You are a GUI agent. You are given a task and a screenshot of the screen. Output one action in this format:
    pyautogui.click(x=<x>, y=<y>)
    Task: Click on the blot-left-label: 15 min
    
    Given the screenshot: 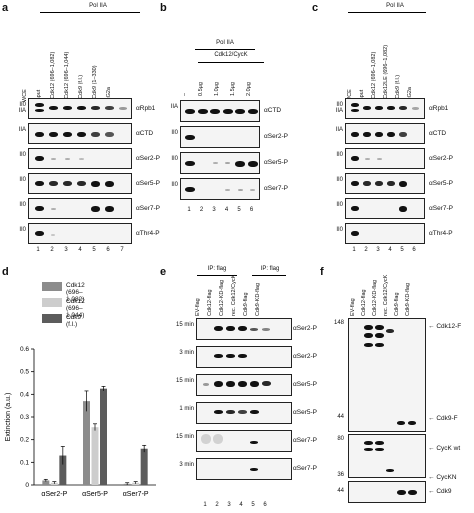 What is the action you would take?
    pyautogui.click(x=184, y=381)
    